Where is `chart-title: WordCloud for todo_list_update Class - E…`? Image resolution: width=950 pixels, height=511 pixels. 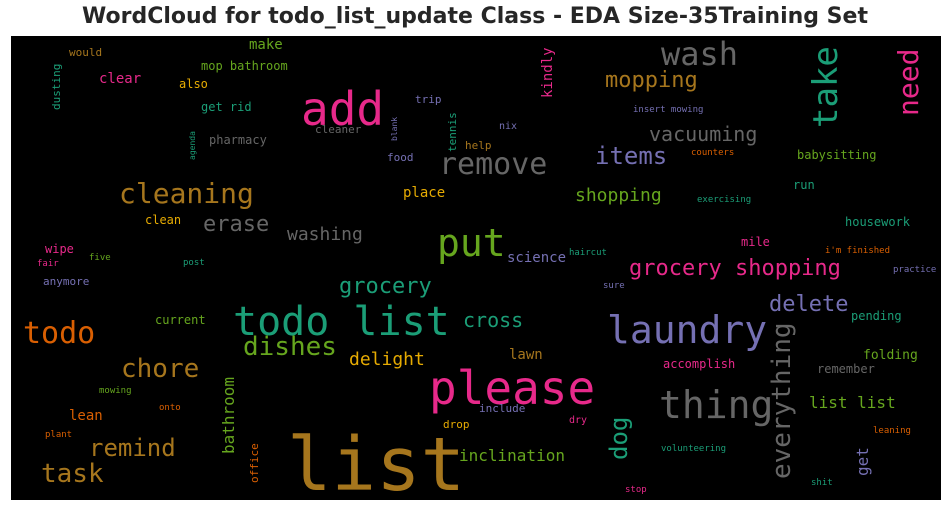 chart-title: WordCloud for todo_list_update Class - E… is located at coordinates (475, 16).